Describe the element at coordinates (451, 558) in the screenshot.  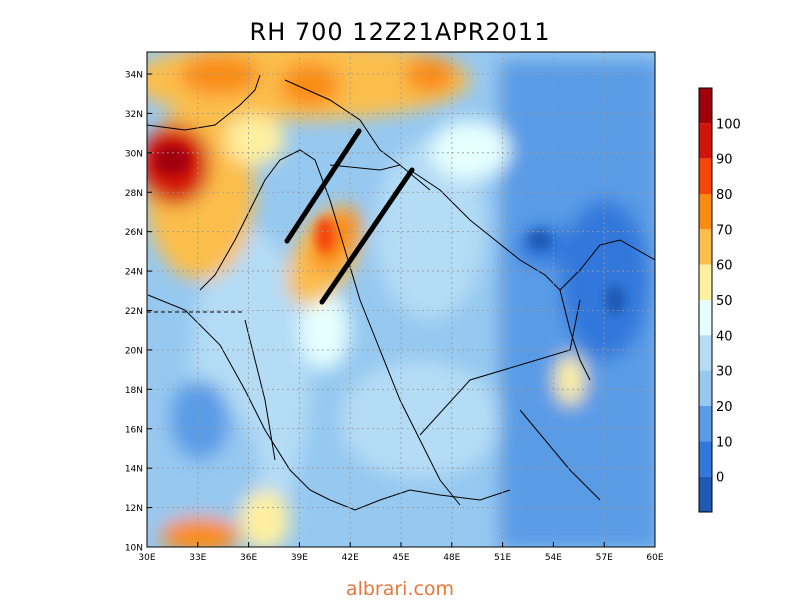
I see `lon-tick-label: 48E` at that location.